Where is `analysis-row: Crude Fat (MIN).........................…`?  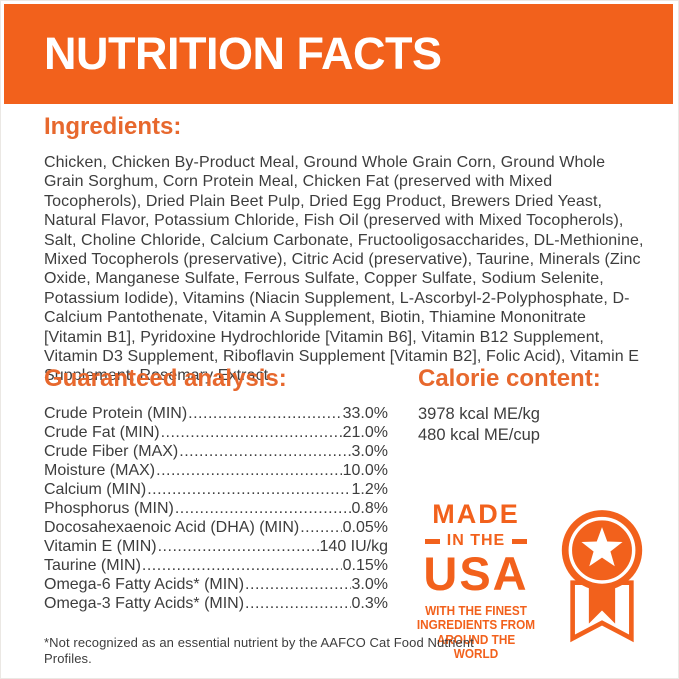 analysis-row: Crude Fat (MIN).........................… is located at coordinates (216, 432).